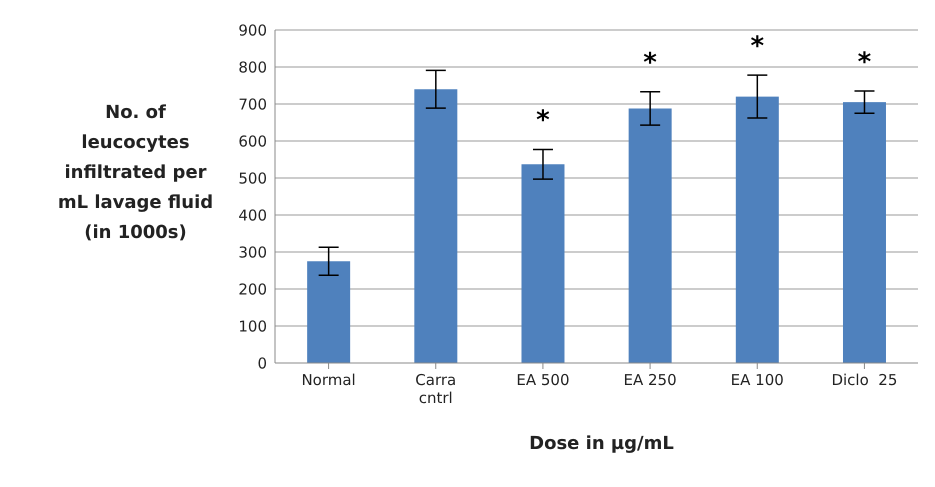 Image resolution: width=935 pixels, height=487 pixels. I want to click on x-axis-title: Dose in µg/mL, so click(601, 443).